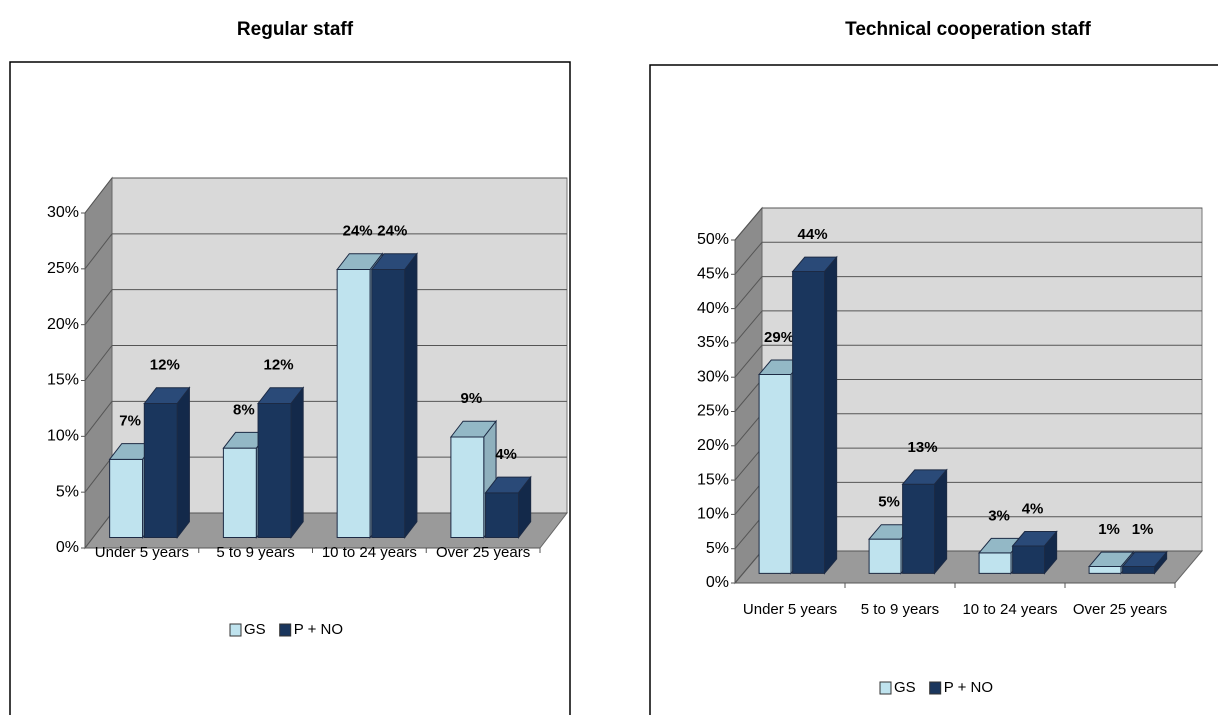  I want to click on data-label: 8%, so click(244, 409).